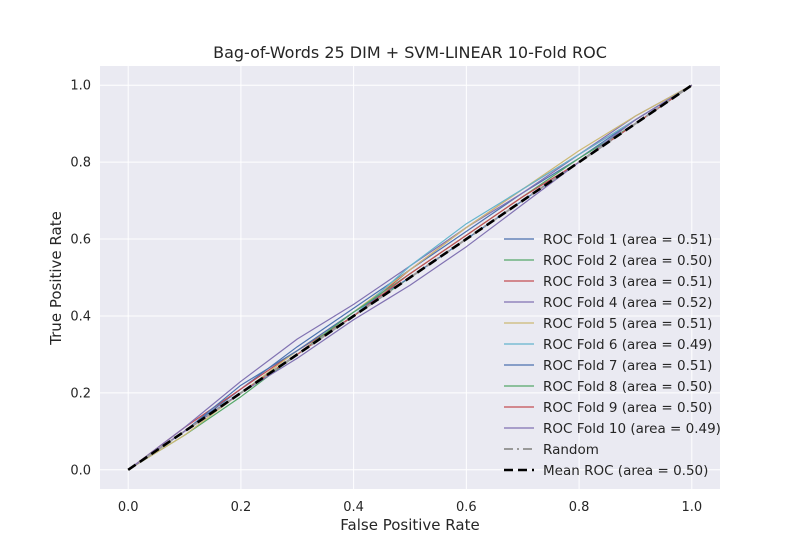 The width and height of the screenshot is (800, 550). I want to click on legend-label-8: ROC Fold 8 (area = 0.50), so click(627, 387).